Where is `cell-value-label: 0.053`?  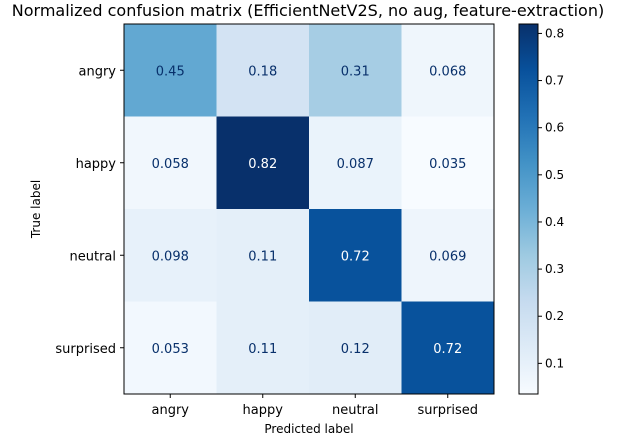
cell-value-label: 0.053 is located at coordinates (170, 349).